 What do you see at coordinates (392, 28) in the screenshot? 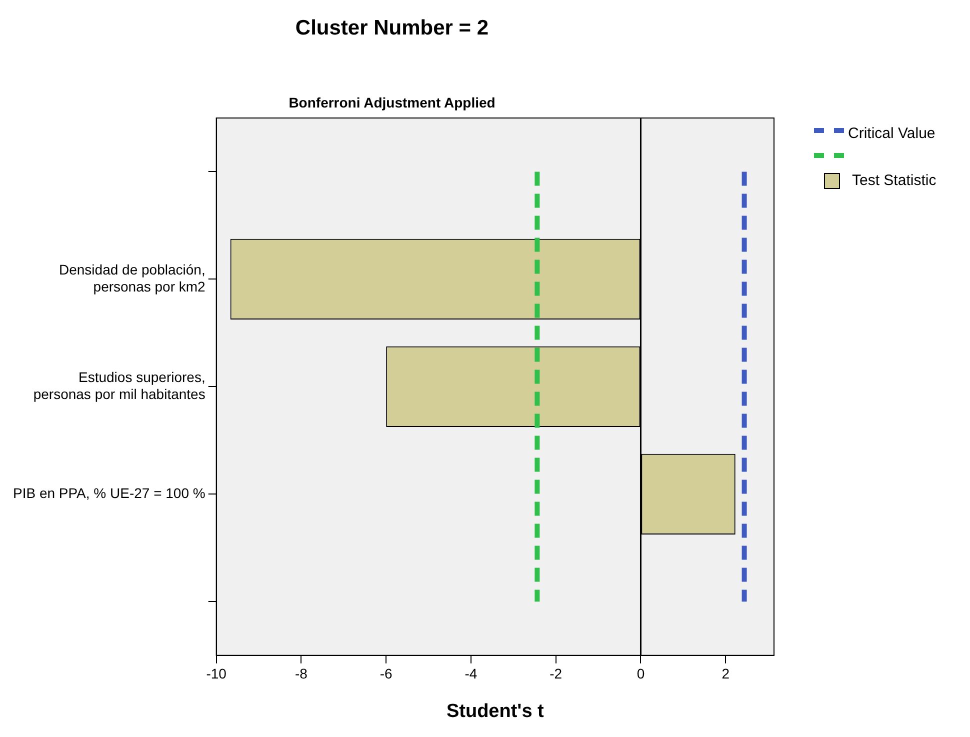
I see `chart-title: Cluster Number = 2` at bounding box center [392, 28].